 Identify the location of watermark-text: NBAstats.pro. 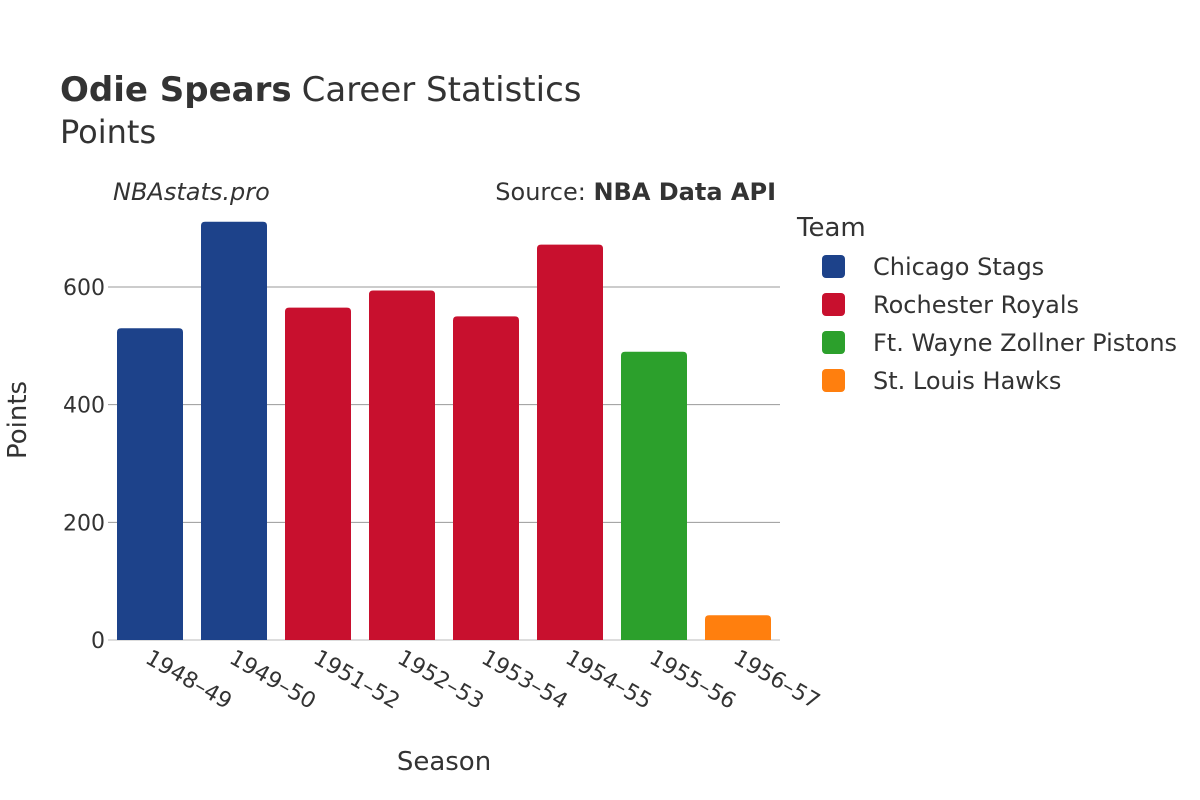
(191, 192).